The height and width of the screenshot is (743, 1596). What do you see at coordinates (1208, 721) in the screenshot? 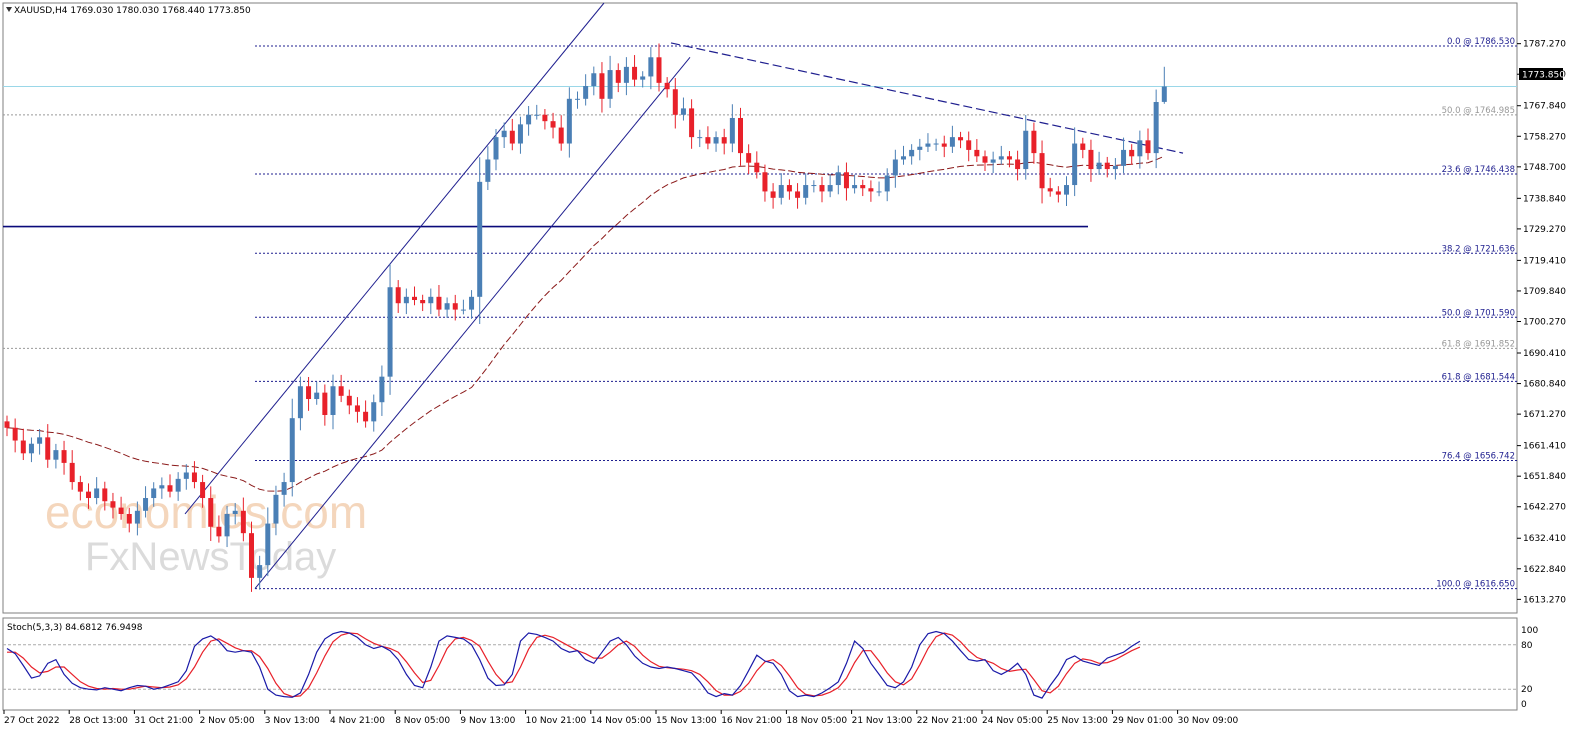
I see `x-axis-tick-label: 30 Nov 09:00` at bounding box center [1208, 721].